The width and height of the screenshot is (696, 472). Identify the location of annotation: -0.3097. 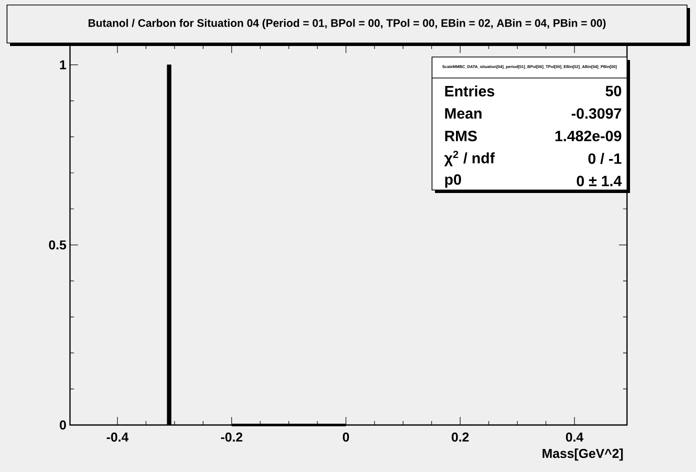
(597, 113).